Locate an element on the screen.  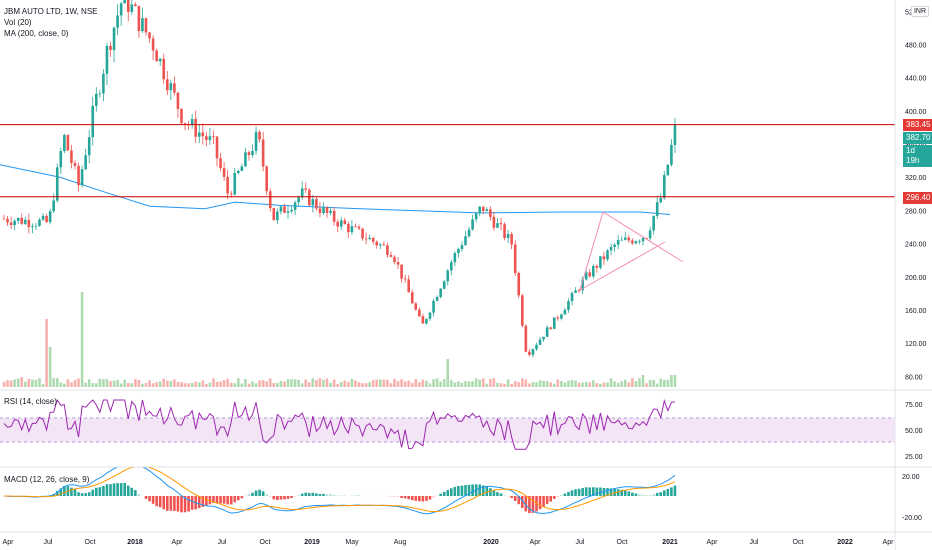
triangle-drawing is located at coordinates (631, 251).